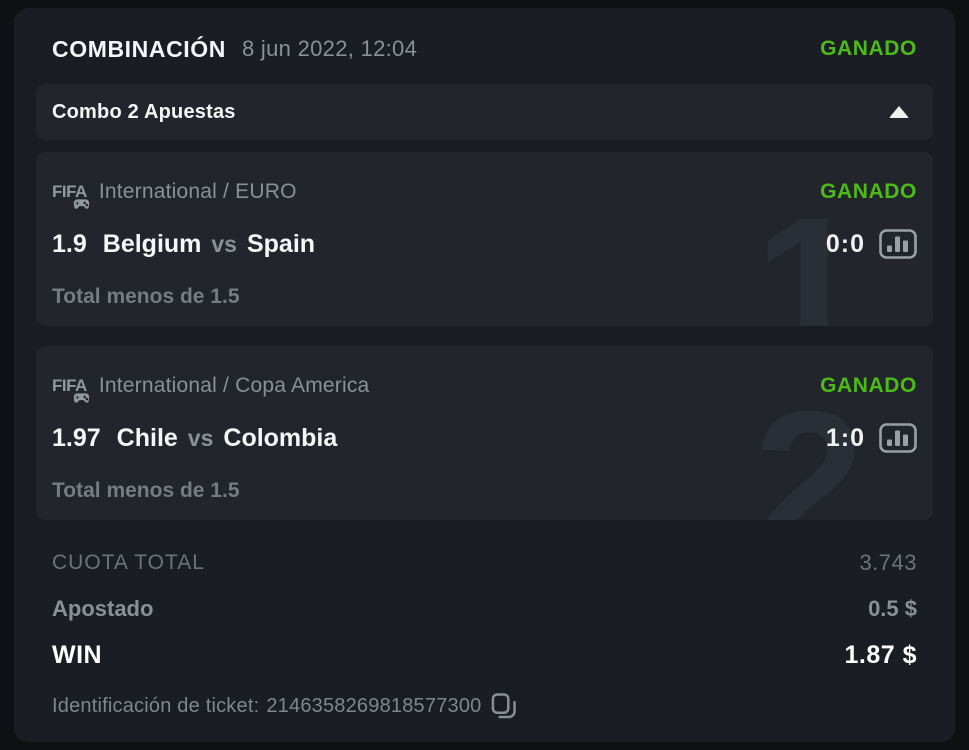 The height and width of the screenshot is (750, 969). Describe the element at coordinates (888, 562) in the screenshot. I see `total-odds-value: 3.743` at that location.